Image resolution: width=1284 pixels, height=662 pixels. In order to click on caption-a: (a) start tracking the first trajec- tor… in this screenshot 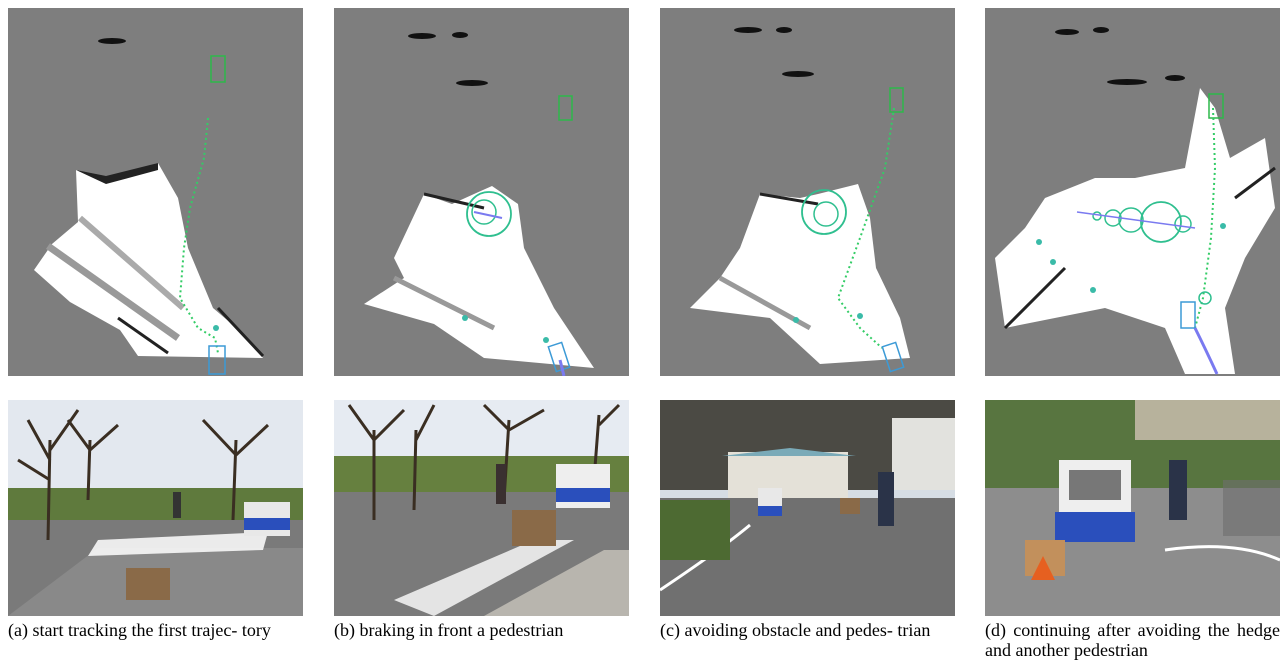, I will do `click(139, 630)`.